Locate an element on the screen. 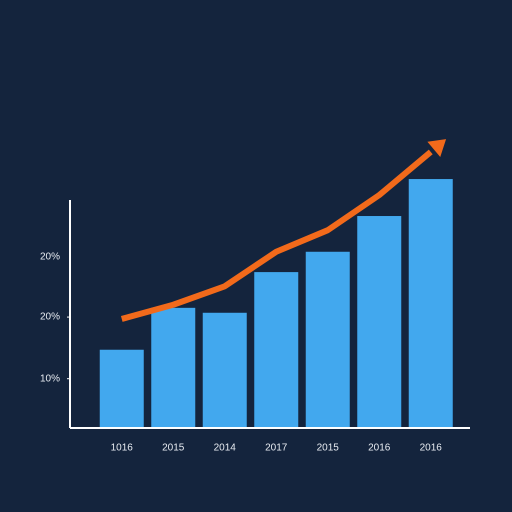 The width and height of the screenshot is (512, 512). y-tick-label: 20% is located at coordinates (50, 317).